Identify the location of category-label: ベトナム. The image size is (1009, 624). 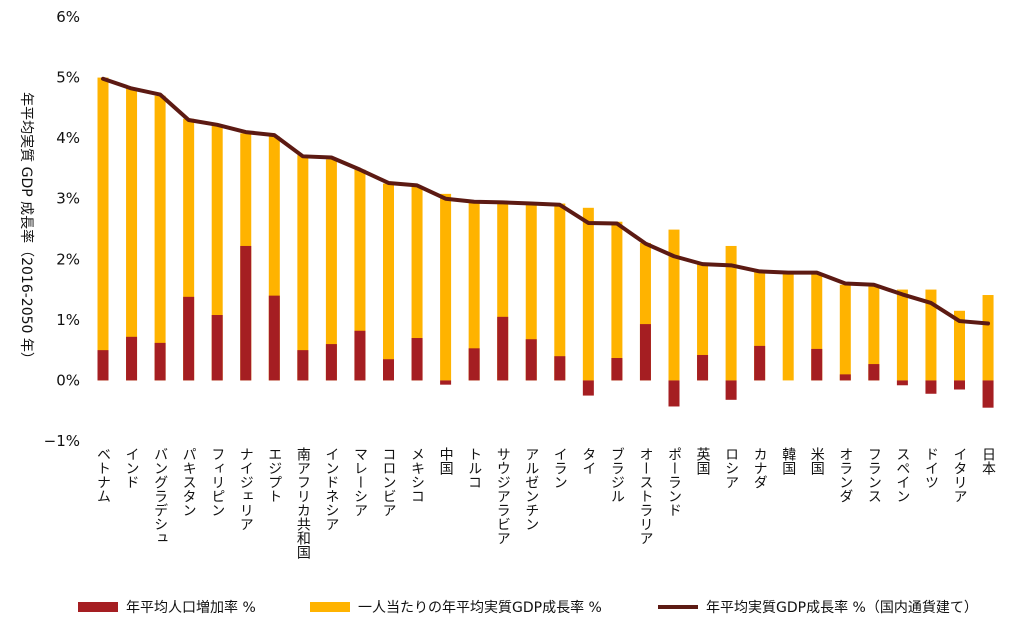
(103, 475).